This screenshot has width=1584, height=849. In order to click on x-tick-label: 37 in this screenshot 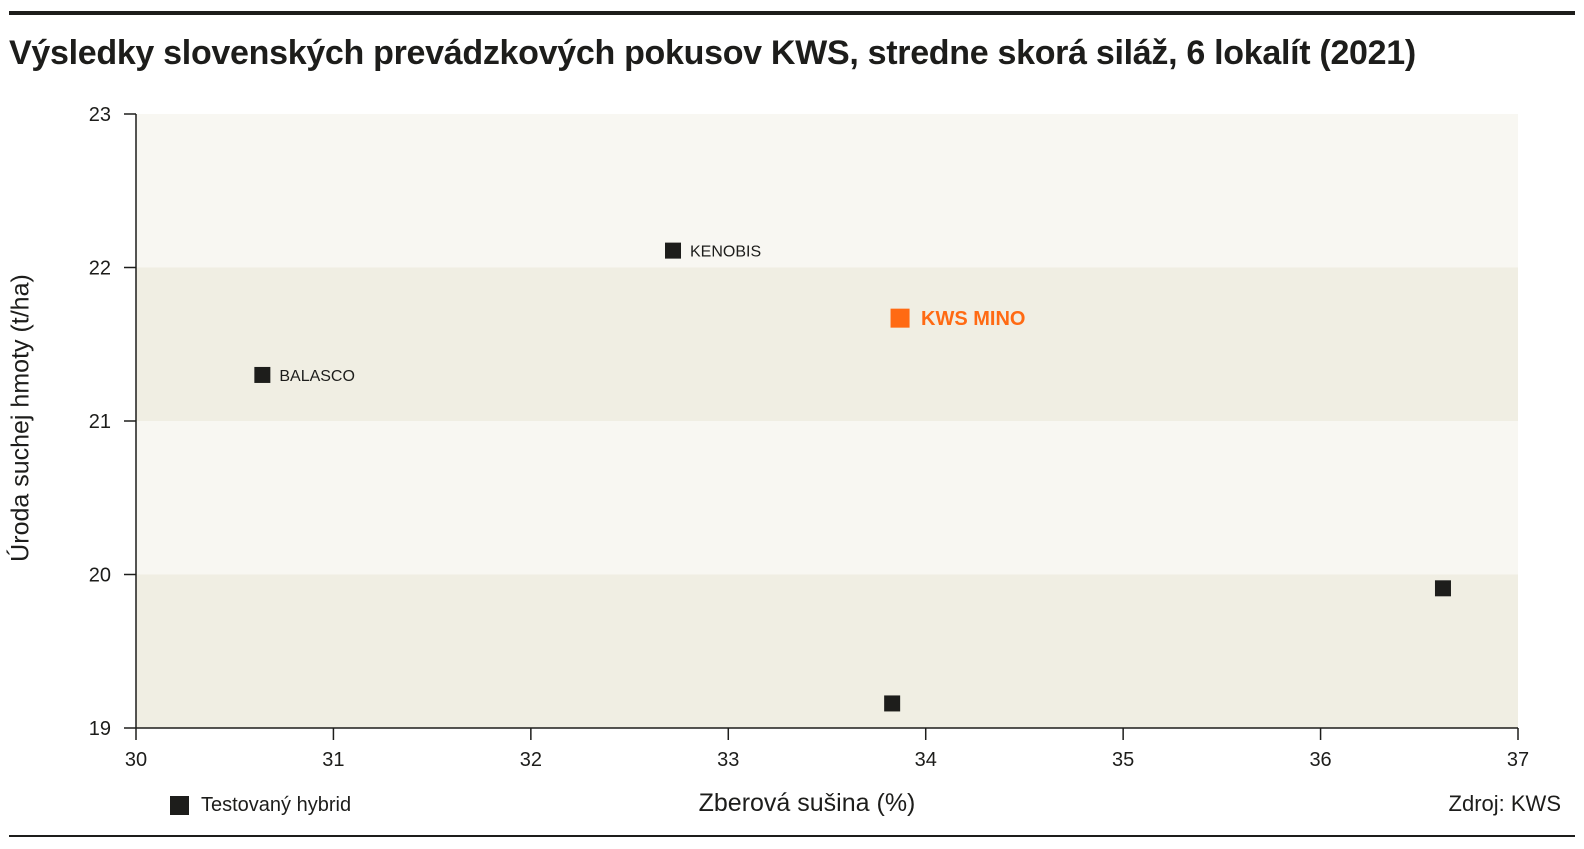, I will do `click(1518, 760)`.